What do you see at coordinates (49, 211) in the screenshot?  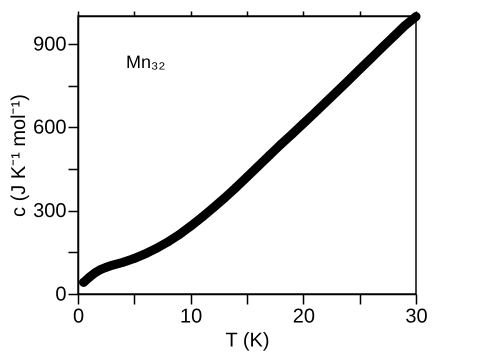 I see `y-tick-label: 300` at bounding box center [49, 211].